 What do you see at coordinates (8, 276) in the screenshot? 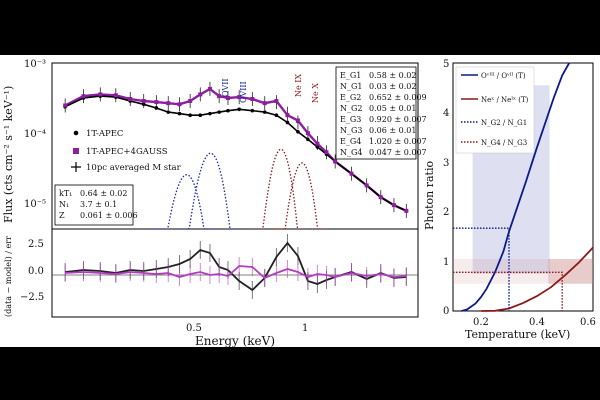
I see `res-ylabel: (data − model) / err` at bounding box center [8, 276].